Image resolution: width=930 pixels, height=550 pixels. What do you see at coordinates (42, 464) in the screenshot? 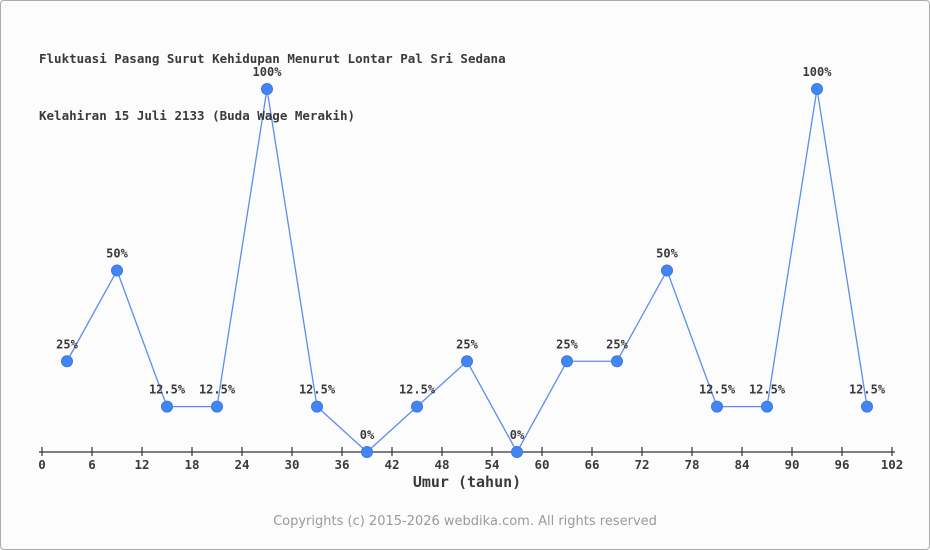
I see `x-tick-label: 0` at bounding box center [42, 464].